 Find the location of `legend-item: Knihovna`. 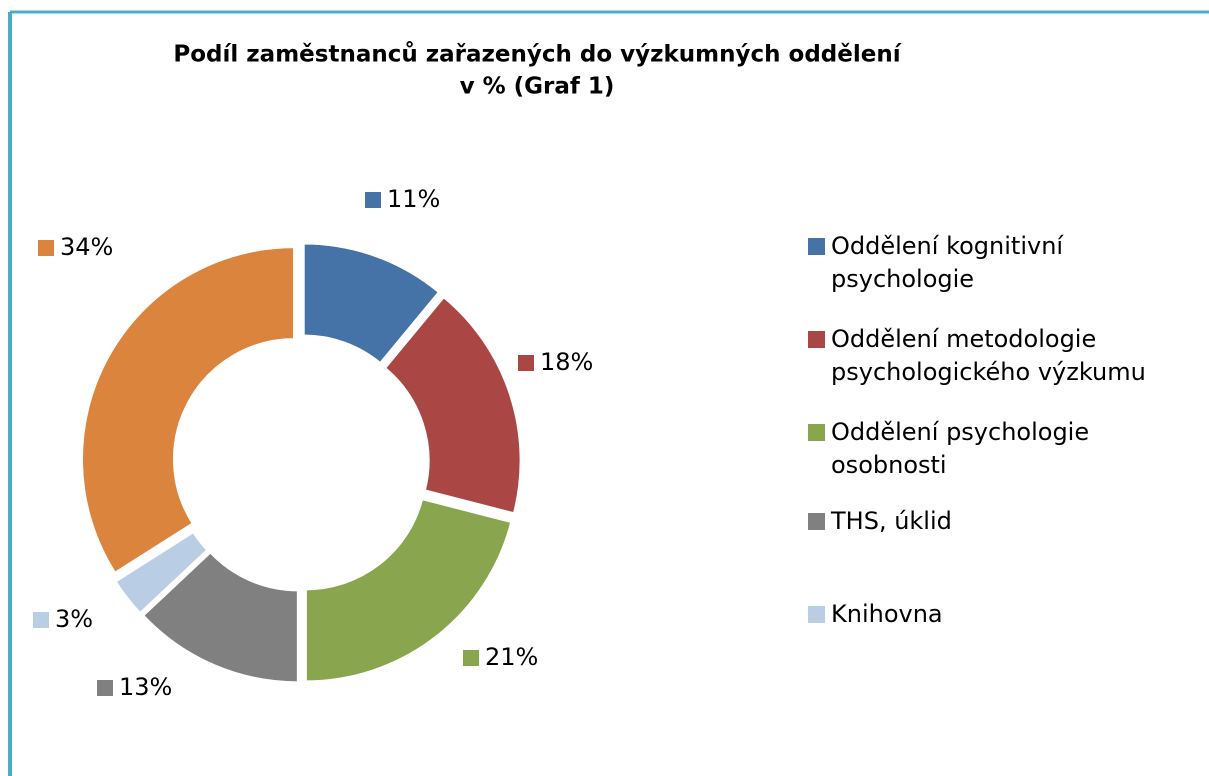

legend-item: Knihovna is located at coordinates (993, 614).